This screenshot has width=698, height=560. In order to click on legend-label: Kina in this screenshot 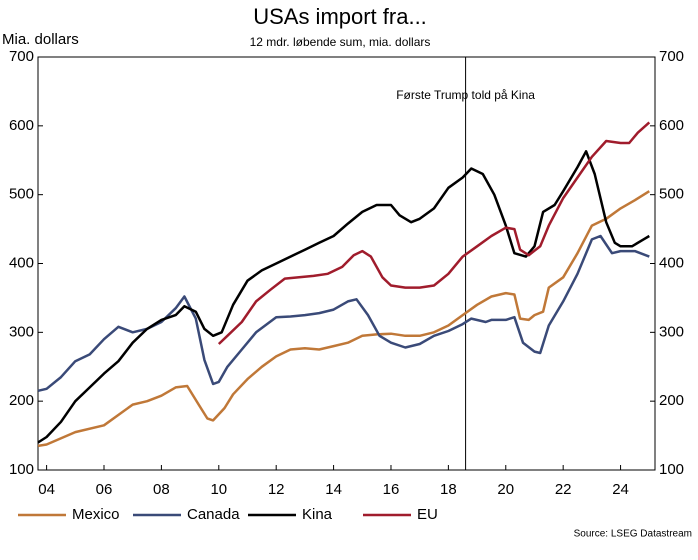, I will do `click(317, 514)`.